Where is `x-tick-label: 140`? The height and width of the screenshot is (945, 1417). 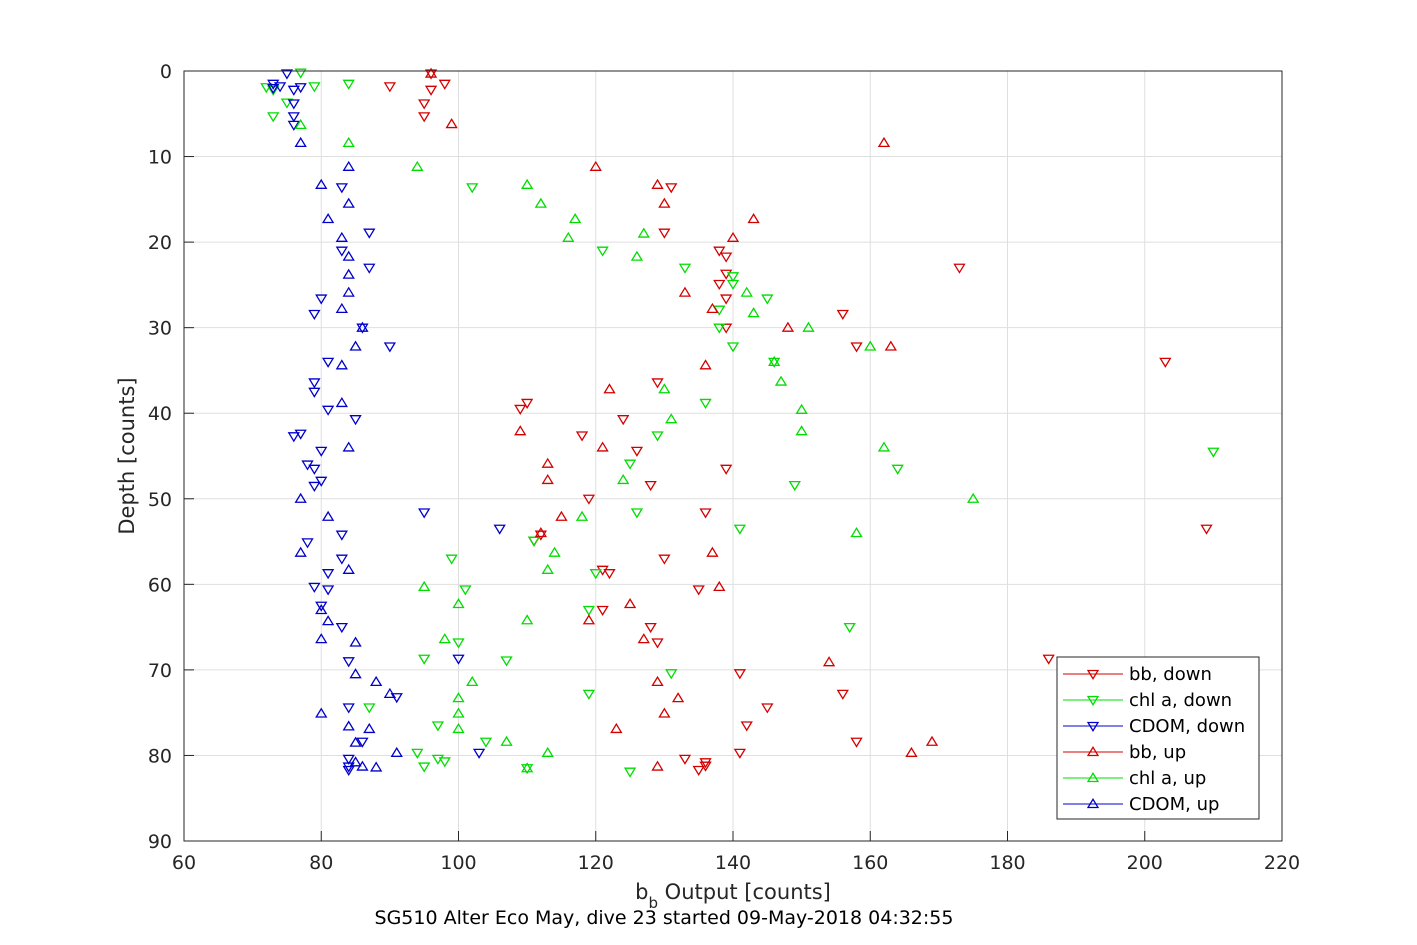
x-tick-label: 140 is located at coordinates (733, 863).